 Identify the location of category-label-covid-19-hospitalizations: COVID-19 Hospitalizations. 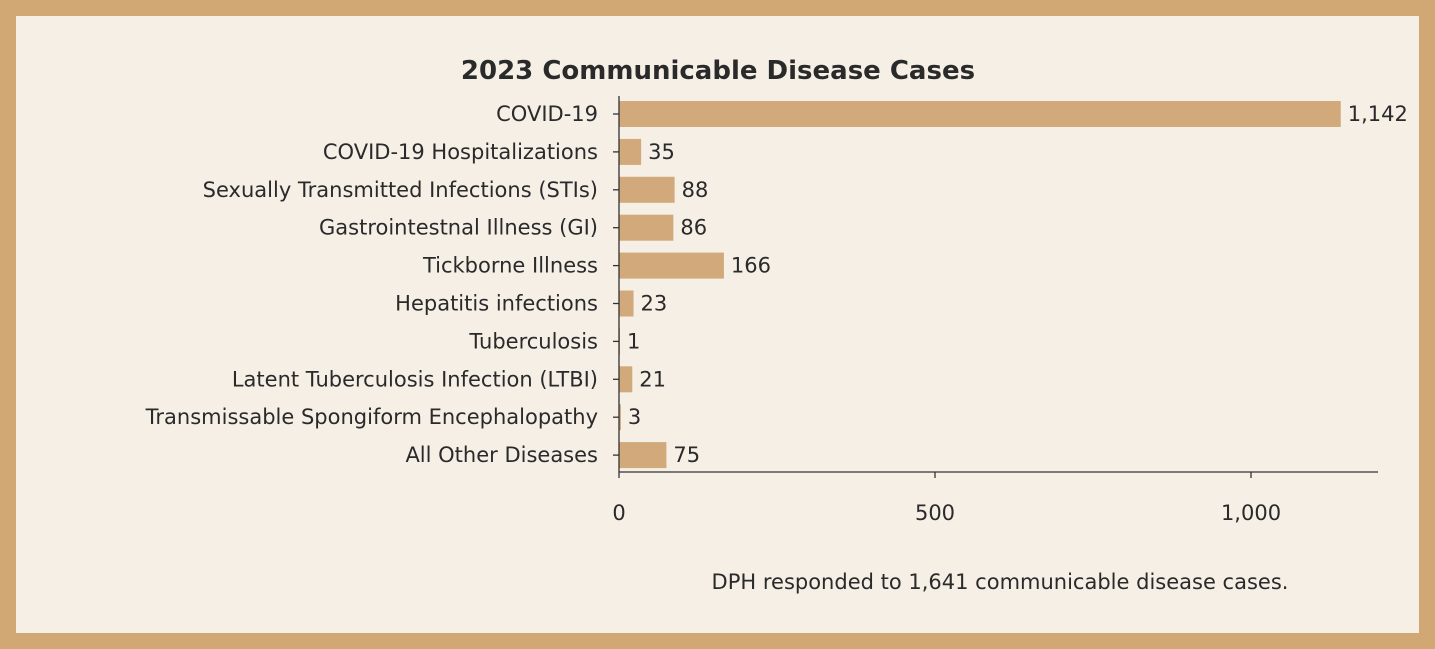
(460, 152).